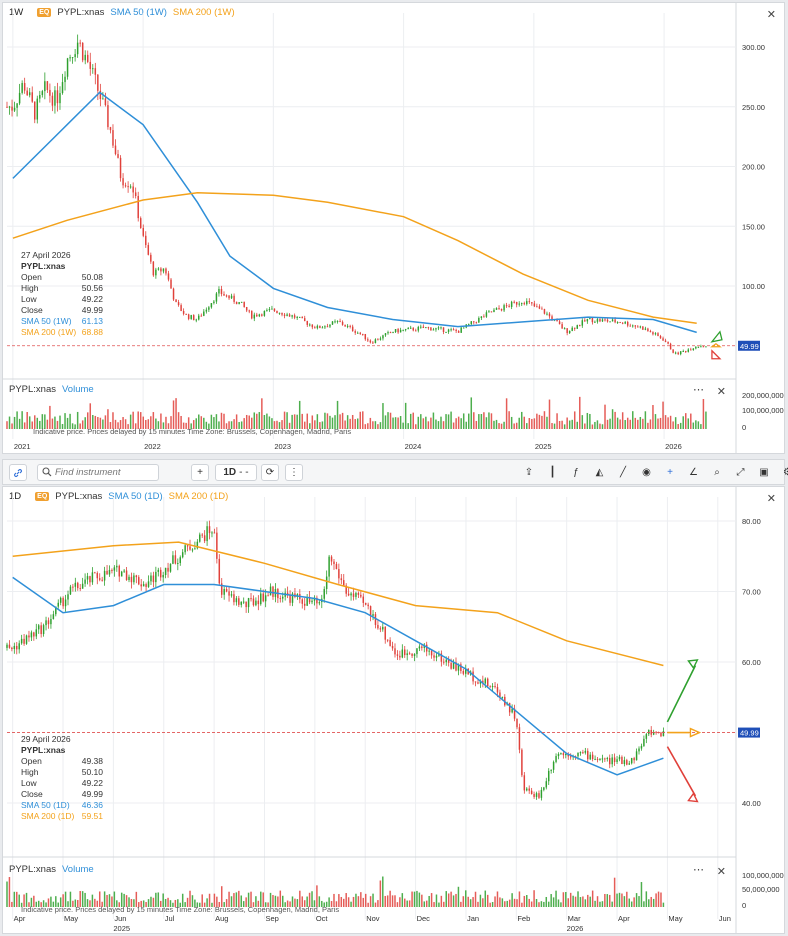 The image size is (788, 936). What do you see at coordinates (764, 472) in the screenshot?
I see `camera-icon: ▣` at bounding box center [764, 472].